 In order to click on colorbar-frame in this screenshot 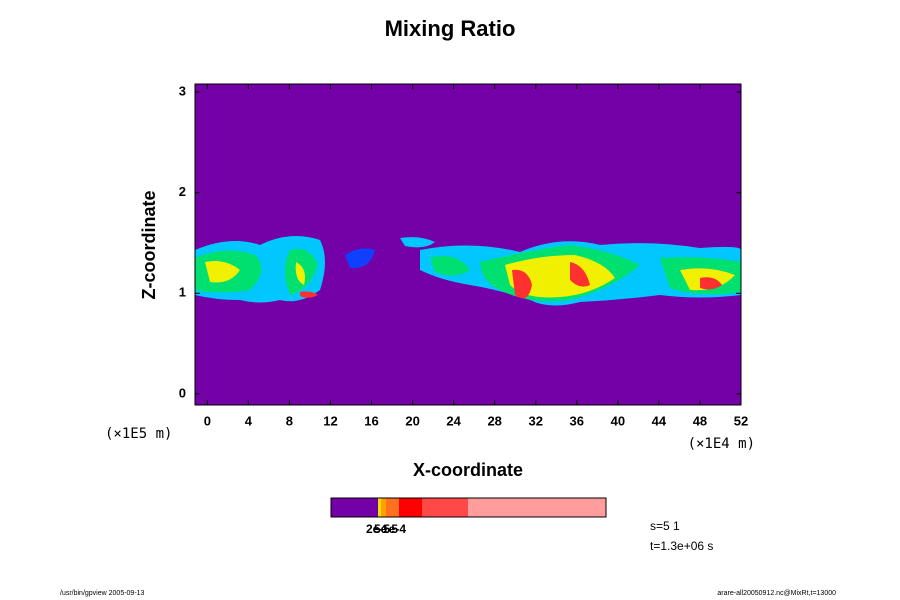, I will do `click(468, 507)`.